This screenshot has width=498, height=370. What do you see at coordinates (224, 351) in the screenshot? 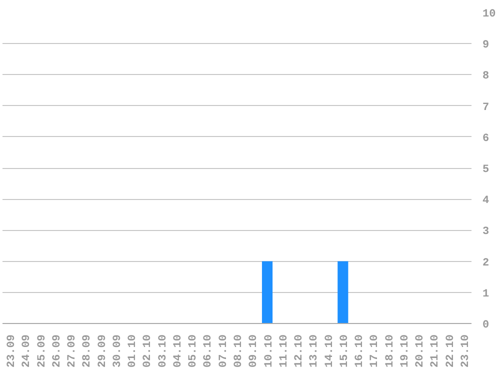
I see `x-tick-label: 07.10` at bounding box center [224, 351].